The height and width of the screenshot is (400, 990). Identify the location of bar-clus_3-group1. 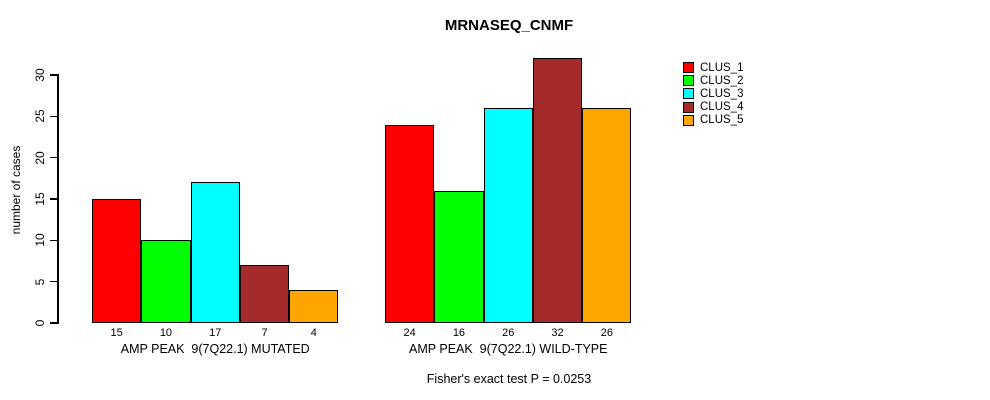
(215, 252).